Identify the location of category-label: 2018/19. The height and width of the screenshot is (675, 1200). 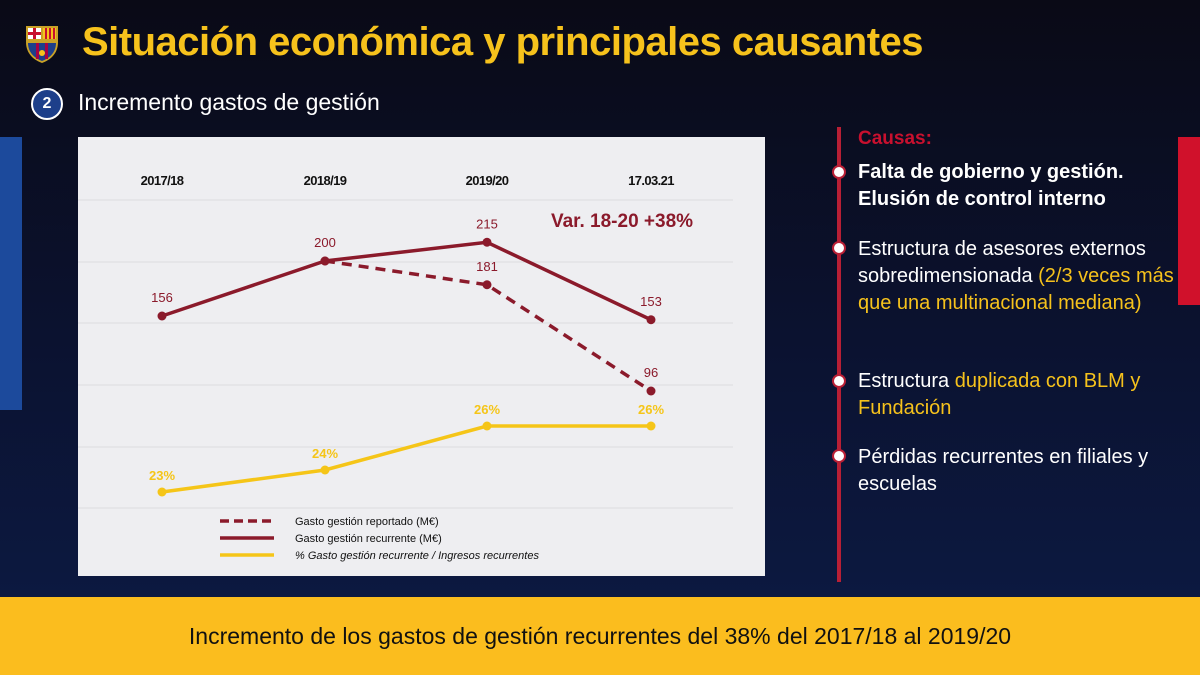
(325, 180).